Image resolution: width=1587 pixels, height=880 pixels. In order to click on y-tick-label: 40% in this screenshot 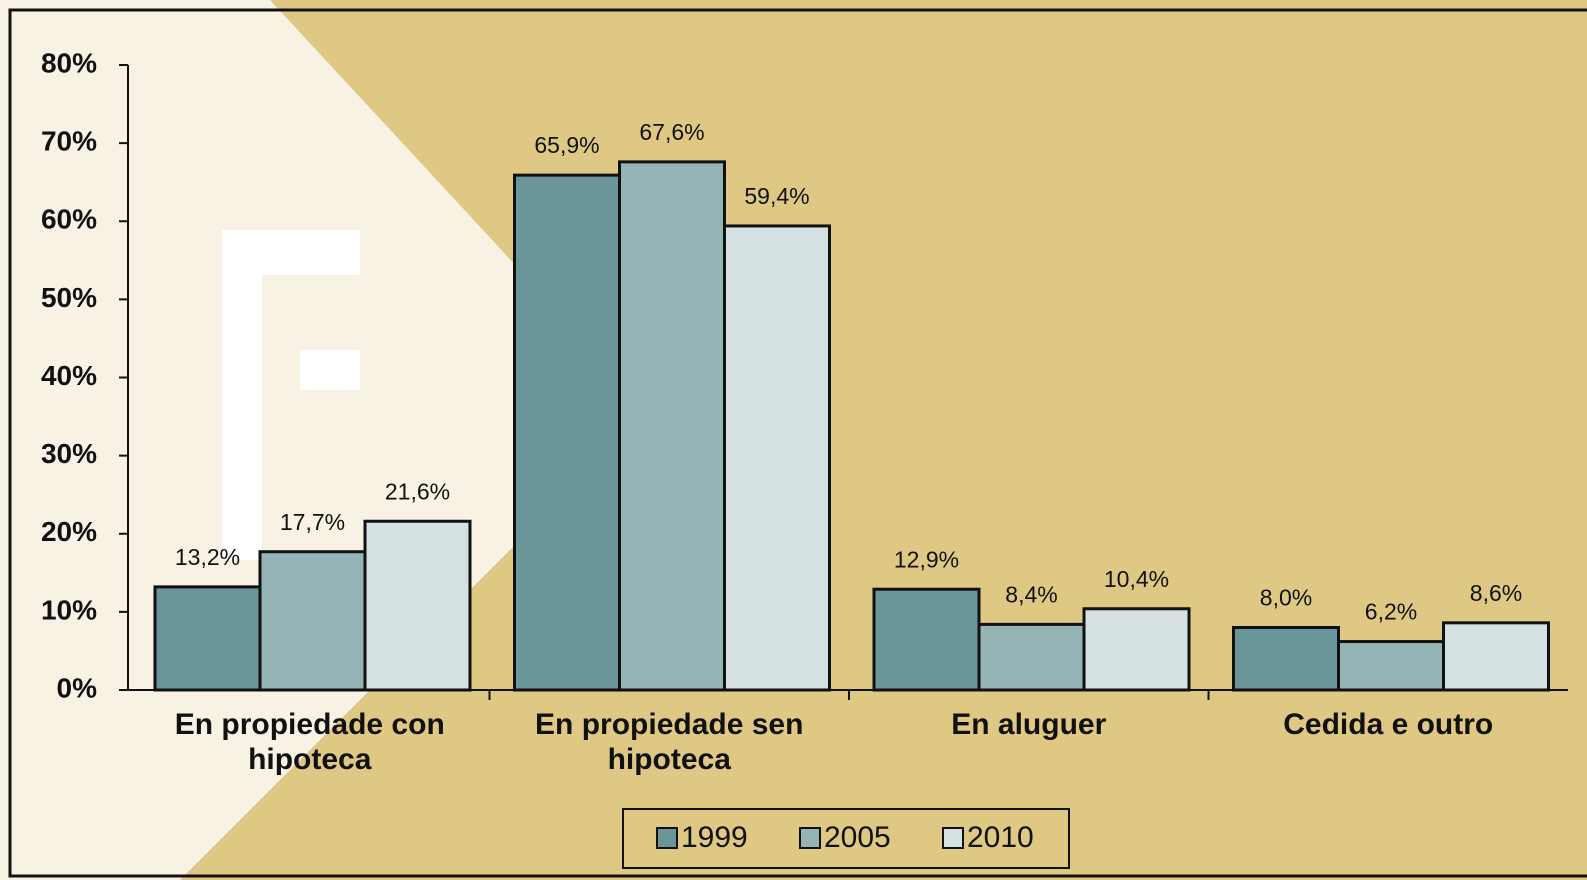, I will do `click(69, 375)`.